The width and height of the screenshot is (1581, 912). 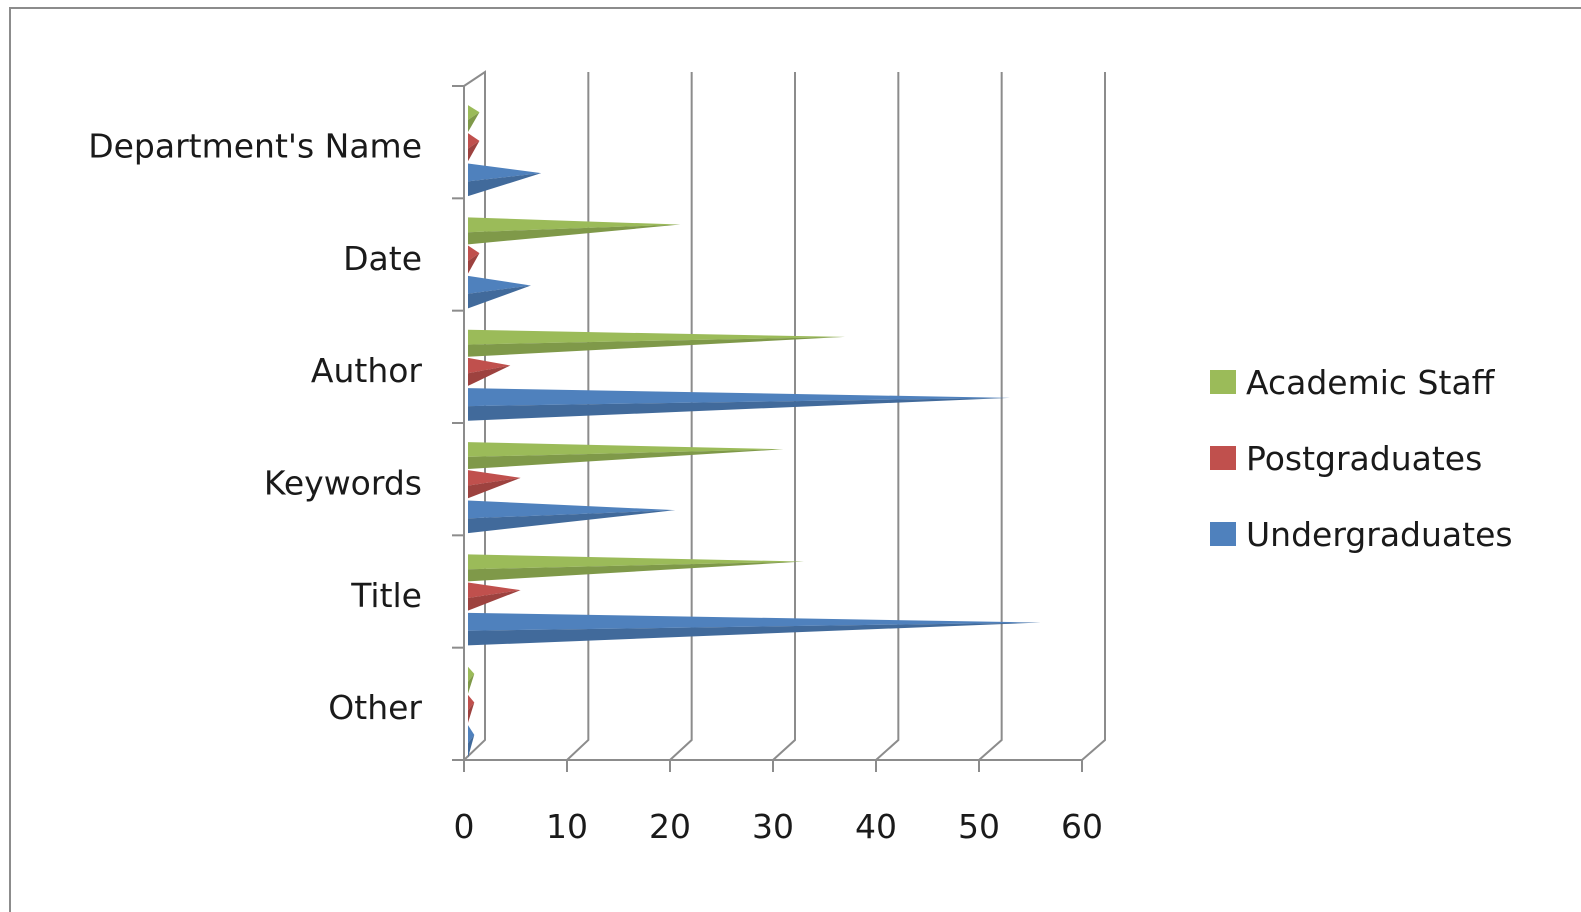 What do you see at coordinates (739, 404) in the screenshot?
I see `cone-undergraduates-author` at bounding box center [739, 404].